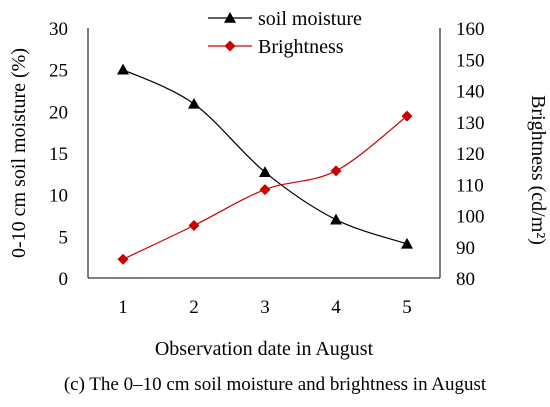  What do you see at coordinates (19, 153) in the screenshot?
I see `y-left-axis-title: 0-10 cm soil moisture (%)` at bounding box center [19, 153].